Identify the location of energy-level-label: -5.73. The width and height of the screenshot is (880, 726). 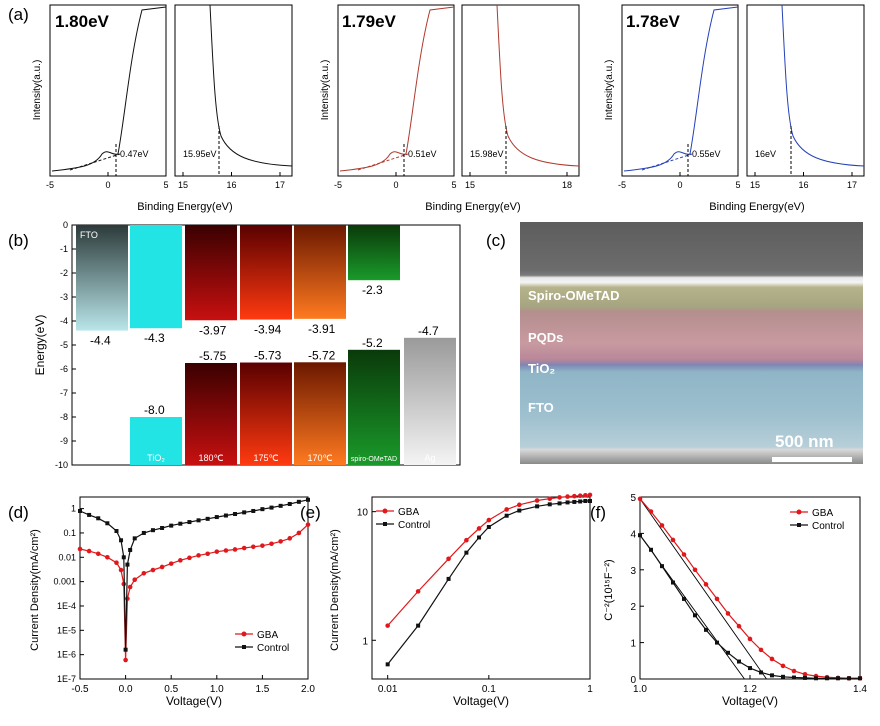
(268, 356).